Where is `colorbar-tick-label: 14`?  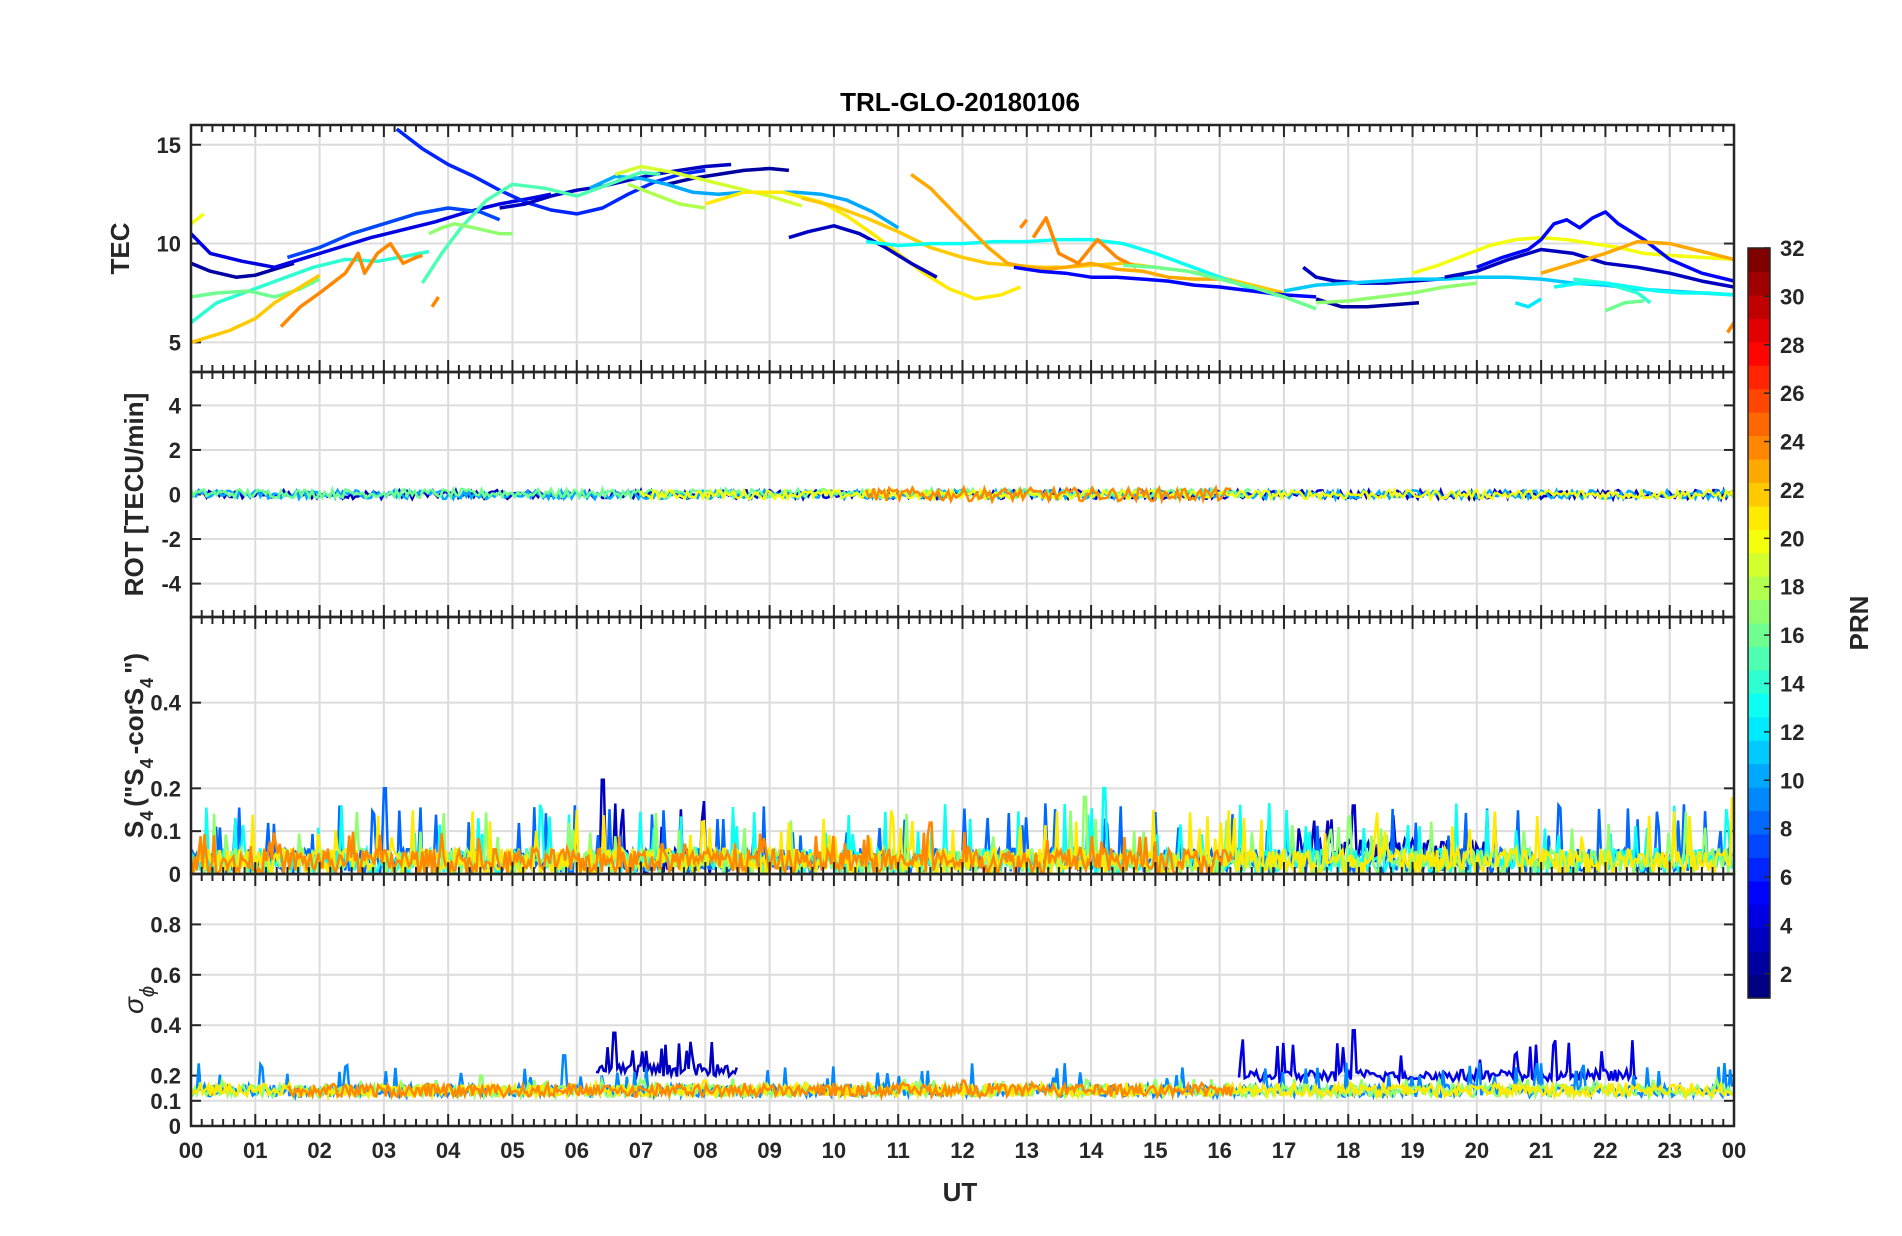 colorbar-tick-label: 14 is located at coordinates (1792, 683).